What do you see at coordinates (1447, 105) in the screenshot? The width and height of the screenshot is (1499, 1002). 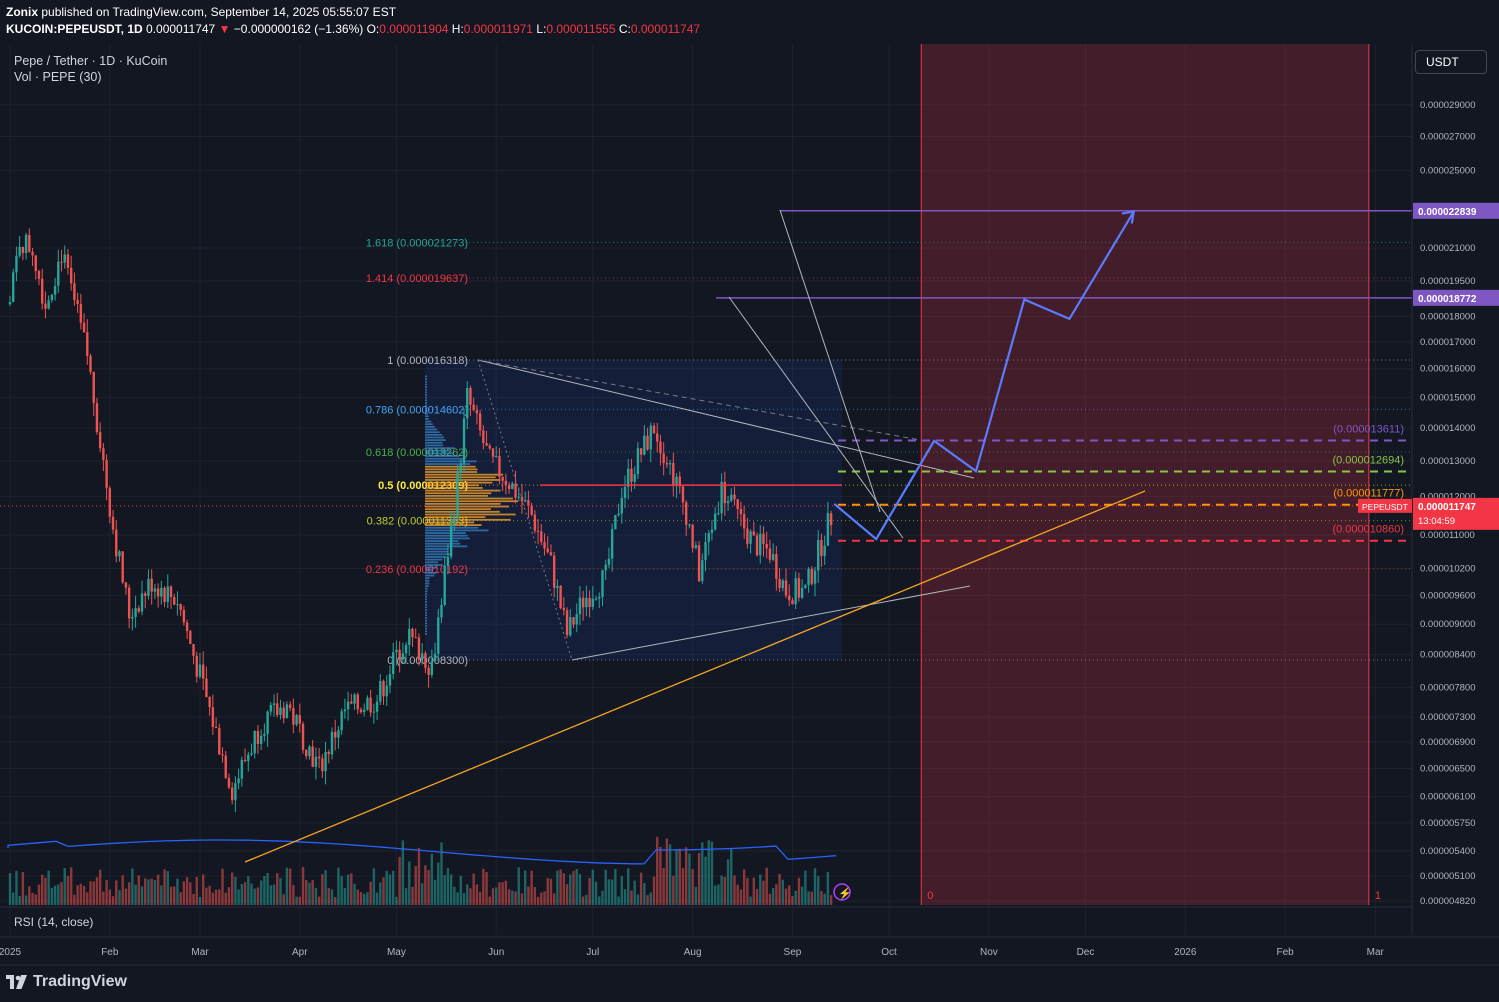 I see `price-tick-label: 0.000029000` at bounding box center [1447, 105].